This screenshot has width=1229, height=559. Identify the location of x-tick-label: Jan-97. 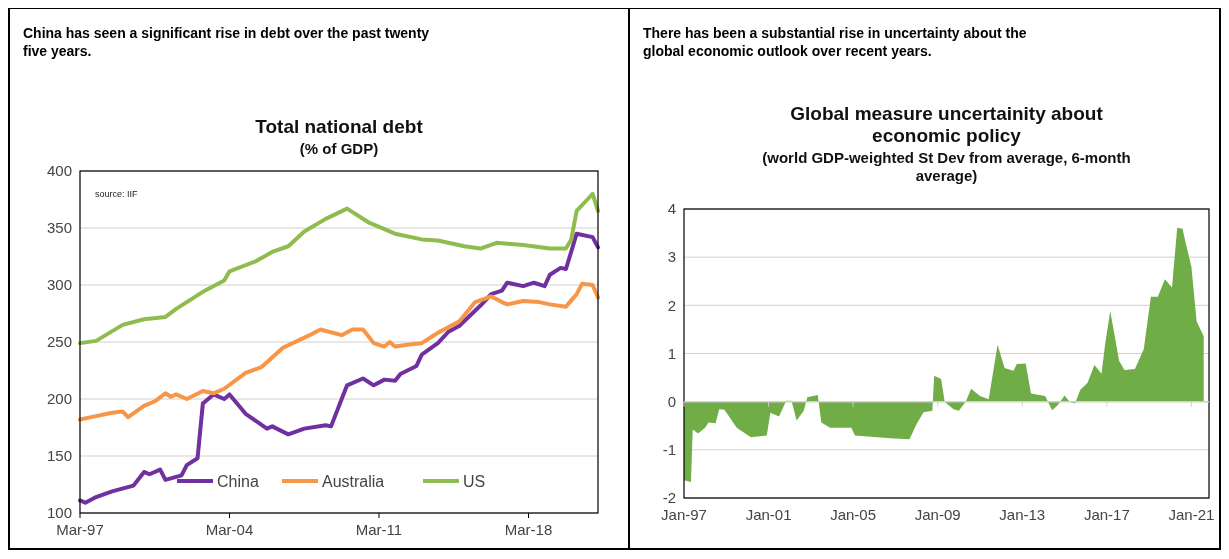
(684, 514).